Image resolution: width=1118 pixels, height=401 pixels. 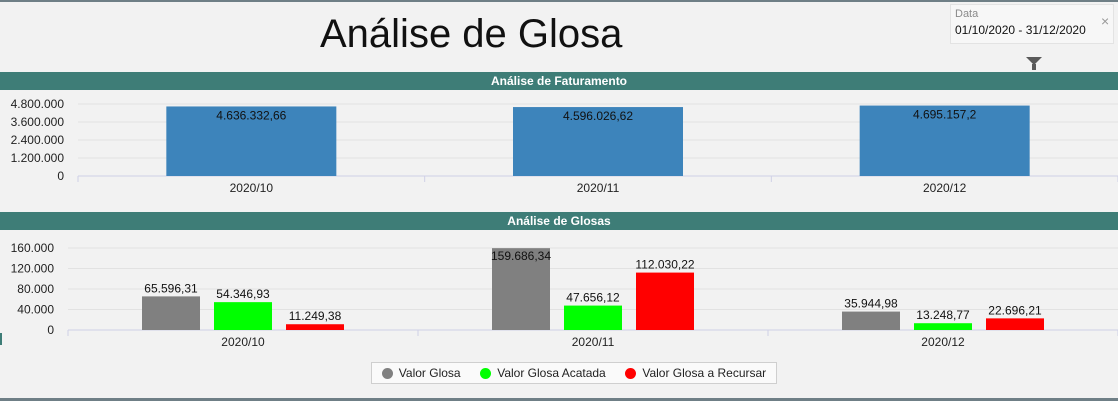 I want to click on bar-data-label: 47.656,12, so click(x=593, y=298).